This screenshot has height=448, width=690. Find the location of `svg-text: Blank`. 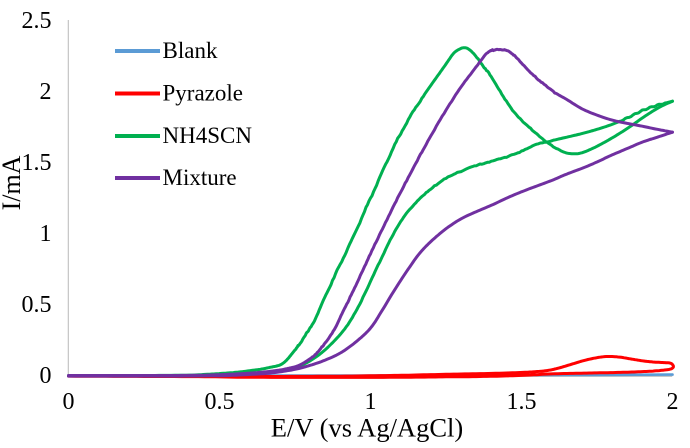

svg-text: Blank is located at coordinates (190, 50).